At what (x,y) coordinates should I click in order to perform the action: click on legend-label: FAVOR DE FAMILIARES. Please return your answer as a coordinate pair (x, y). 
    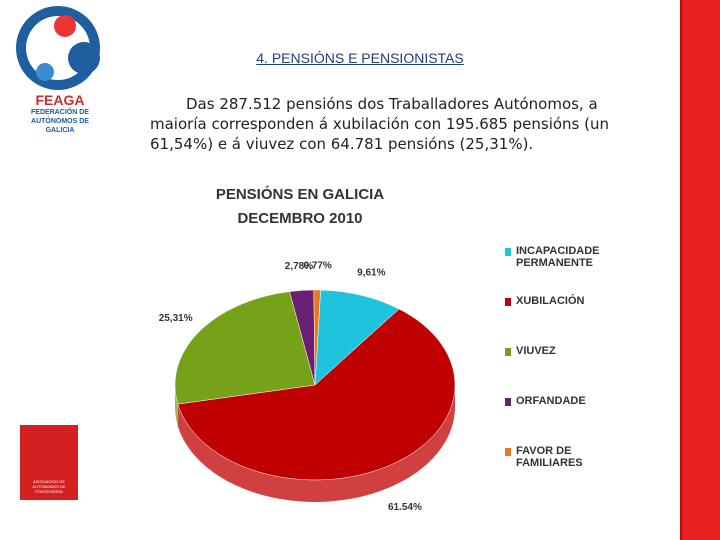
    Looking at the image, I should click on (549, 457).